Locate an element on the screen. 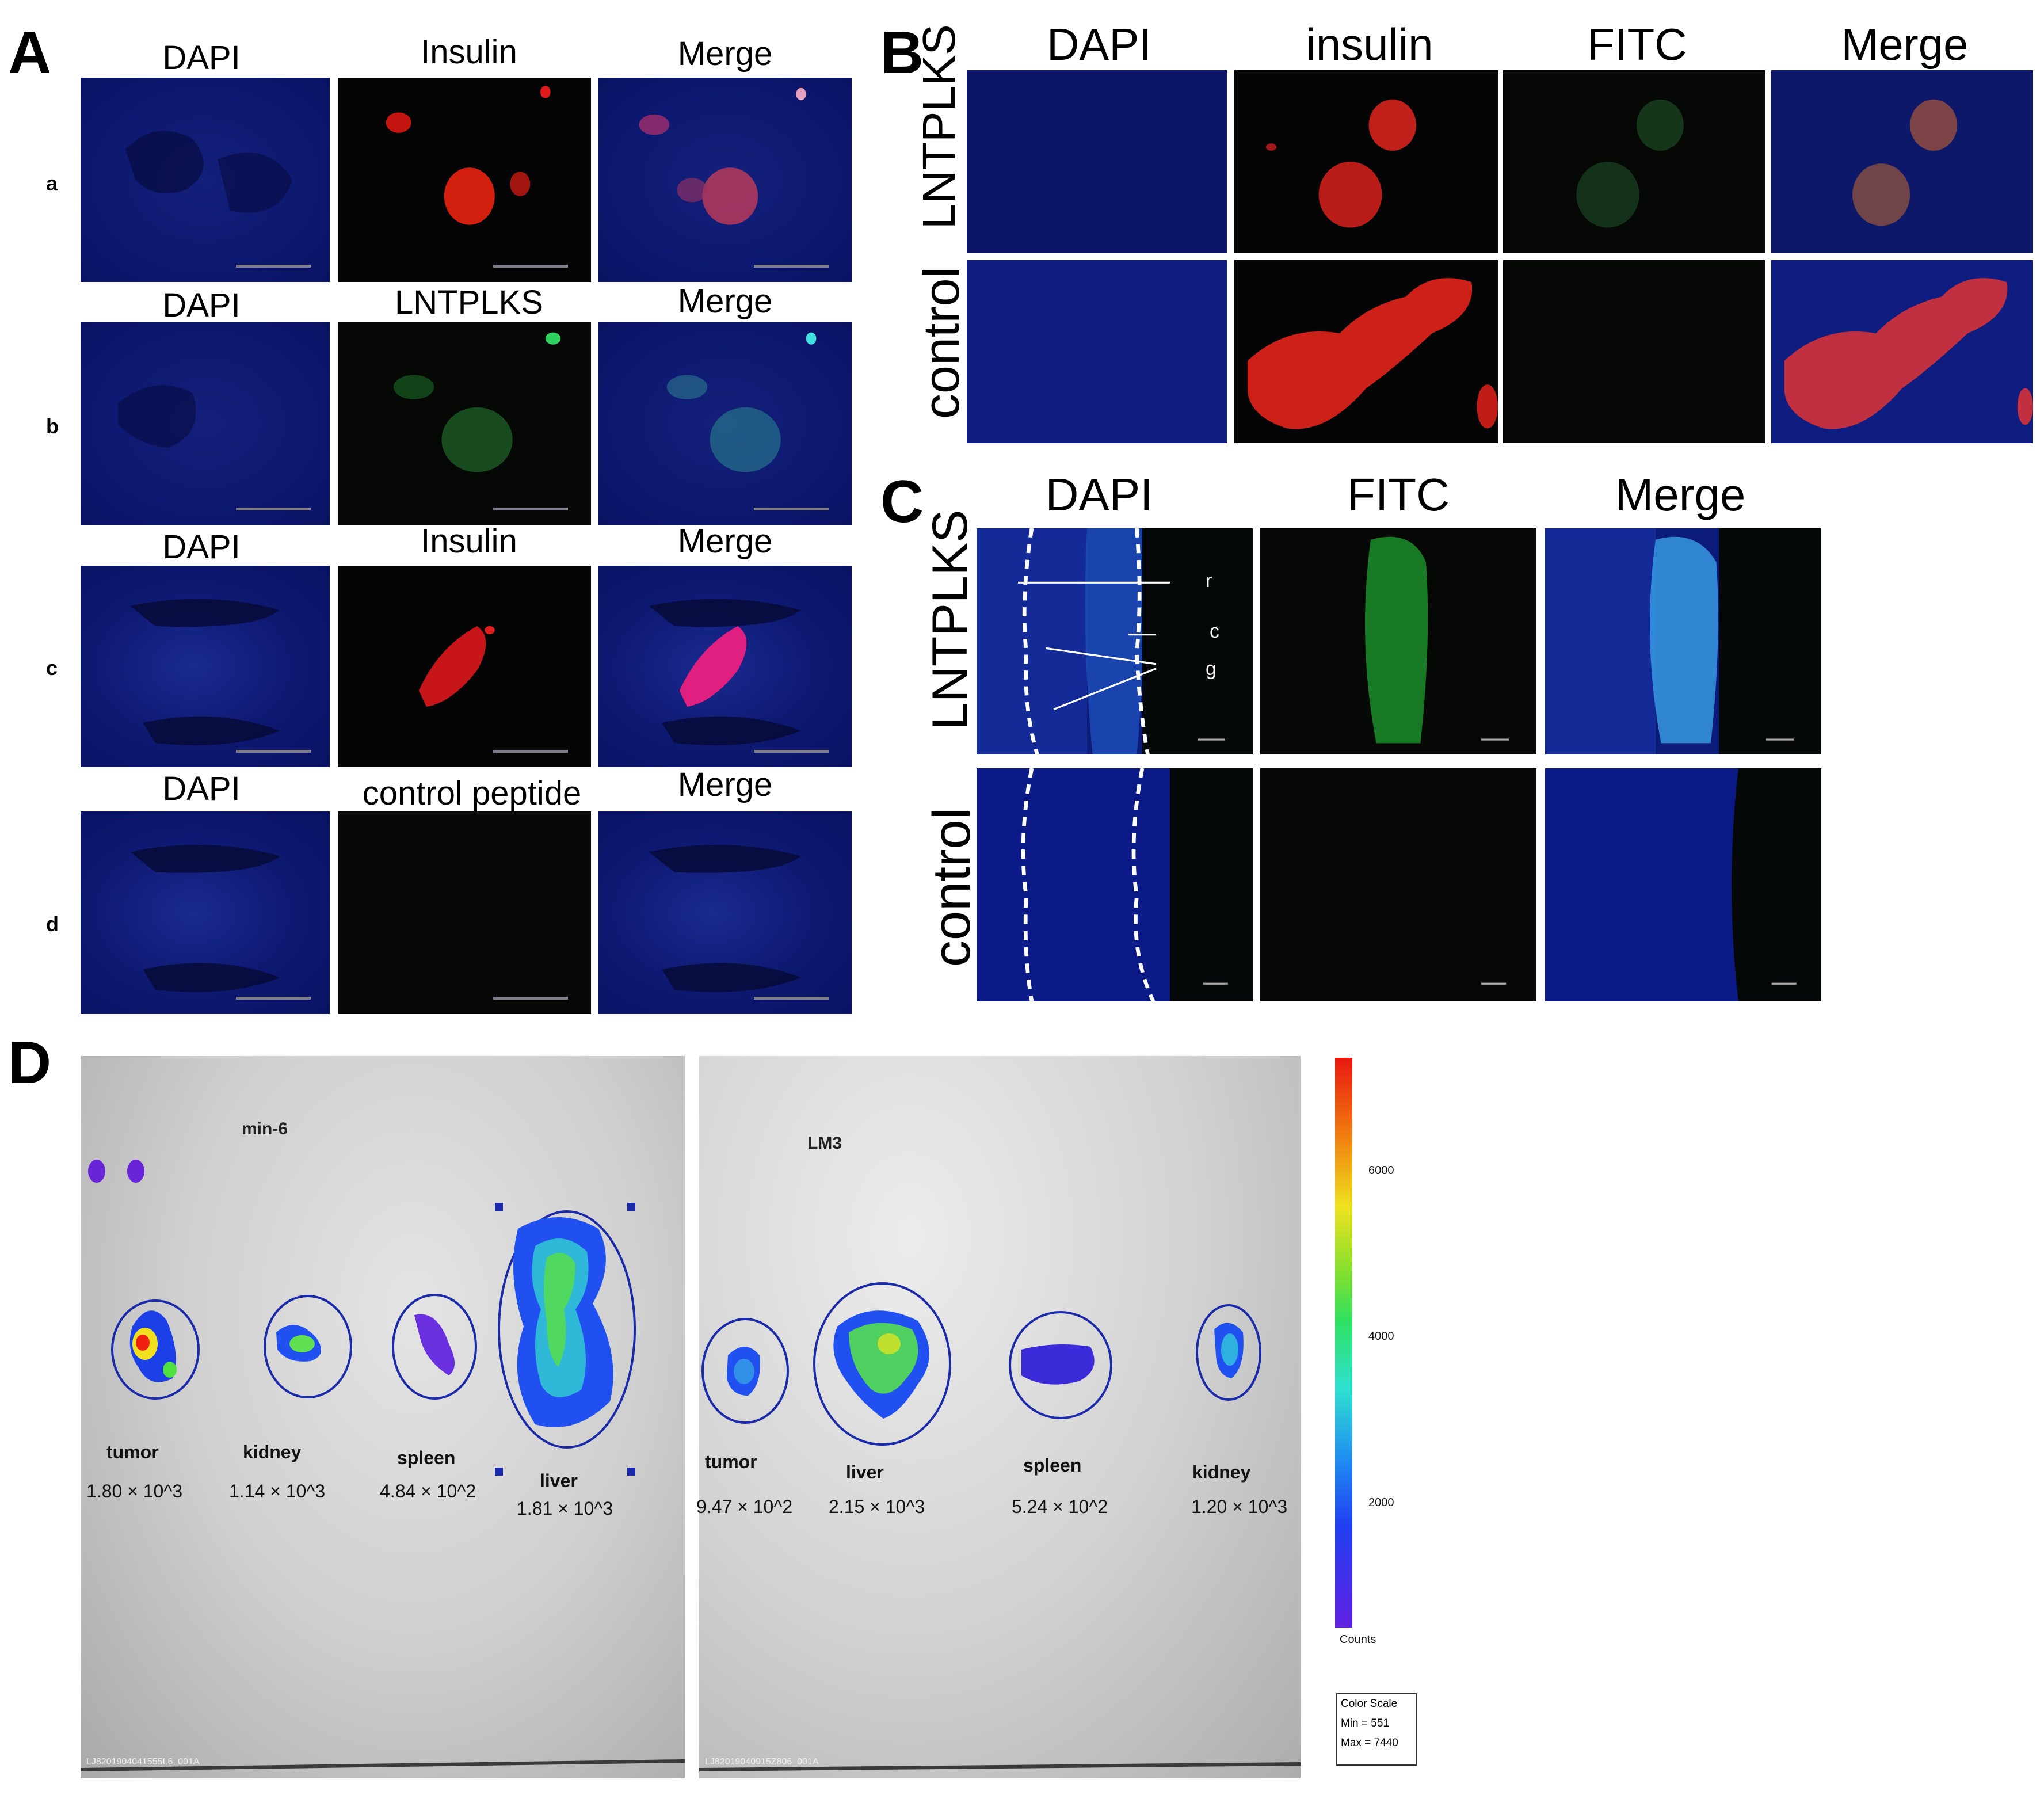  panel-c-row-label-control: control is located at coordinates (951, 887).